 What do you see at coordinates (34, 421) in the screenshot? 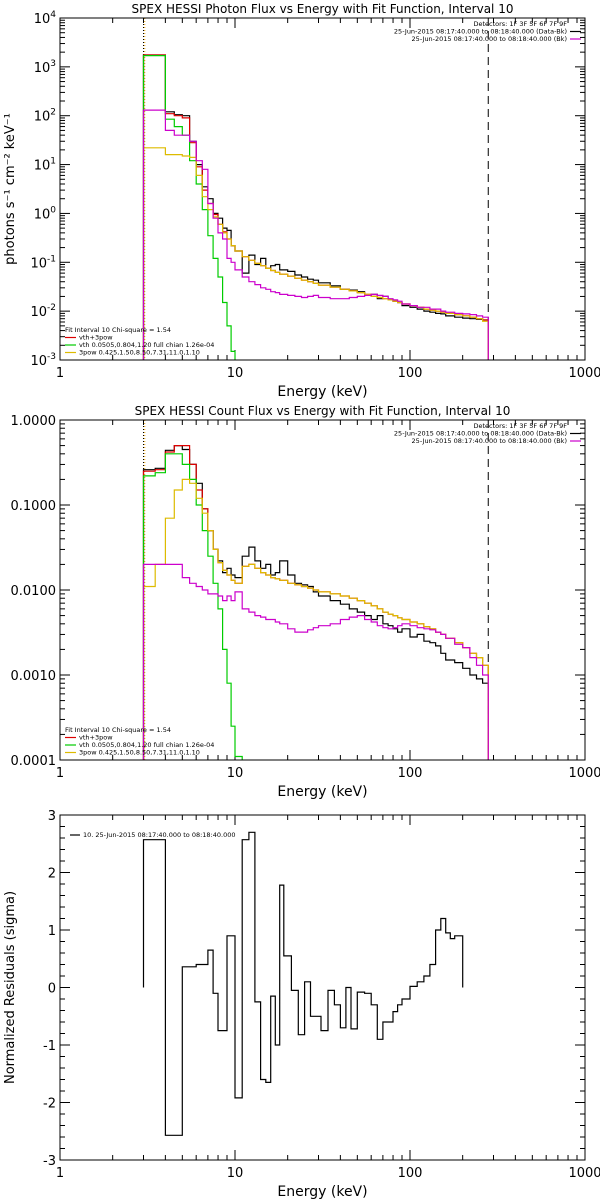
I see `y-tick-label: 1.0000` at bounding box center [34, 421].